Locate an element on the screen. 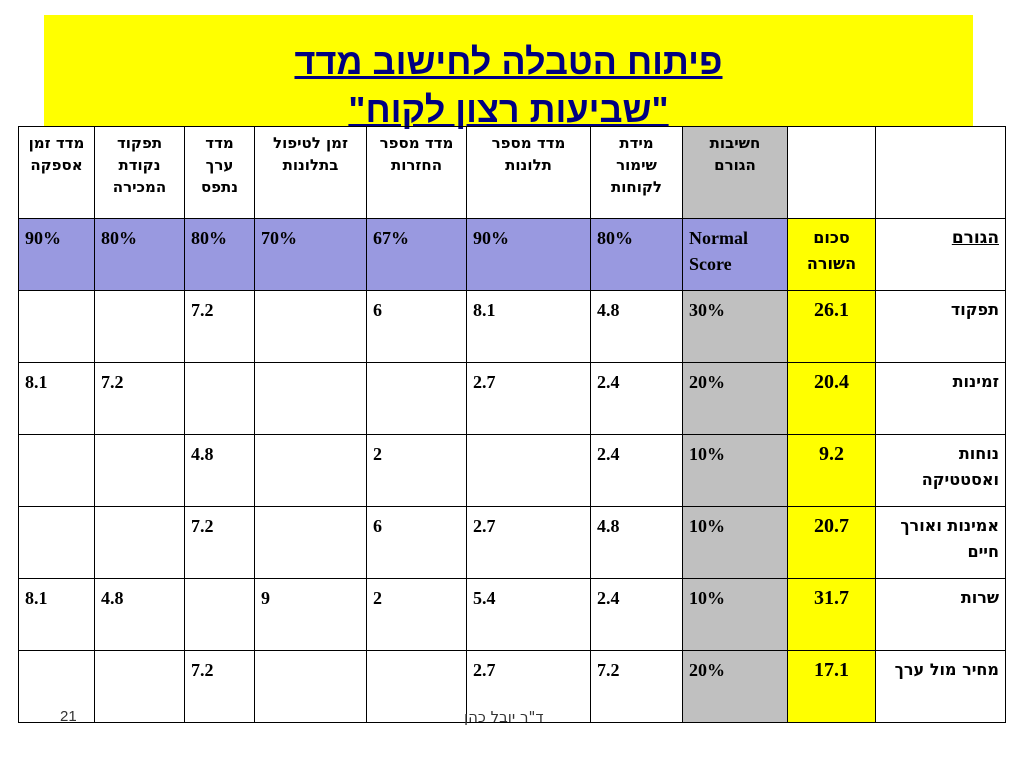 The width and height of the screenshot is (1024, 768). row-sum-cell: 9.2 is located at coordinates (831, 470).